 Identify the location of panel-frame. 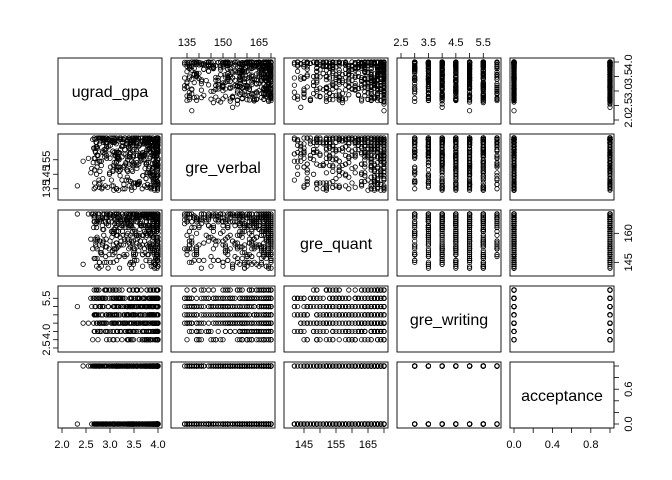
(562, 91).